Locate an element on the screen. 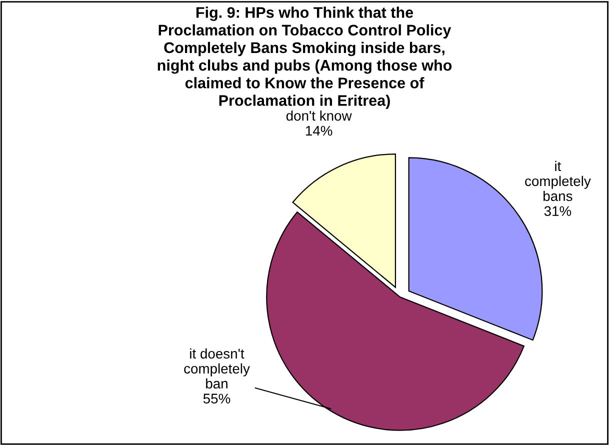  slice-label: it completely bans is located at coordinates (558, 181).